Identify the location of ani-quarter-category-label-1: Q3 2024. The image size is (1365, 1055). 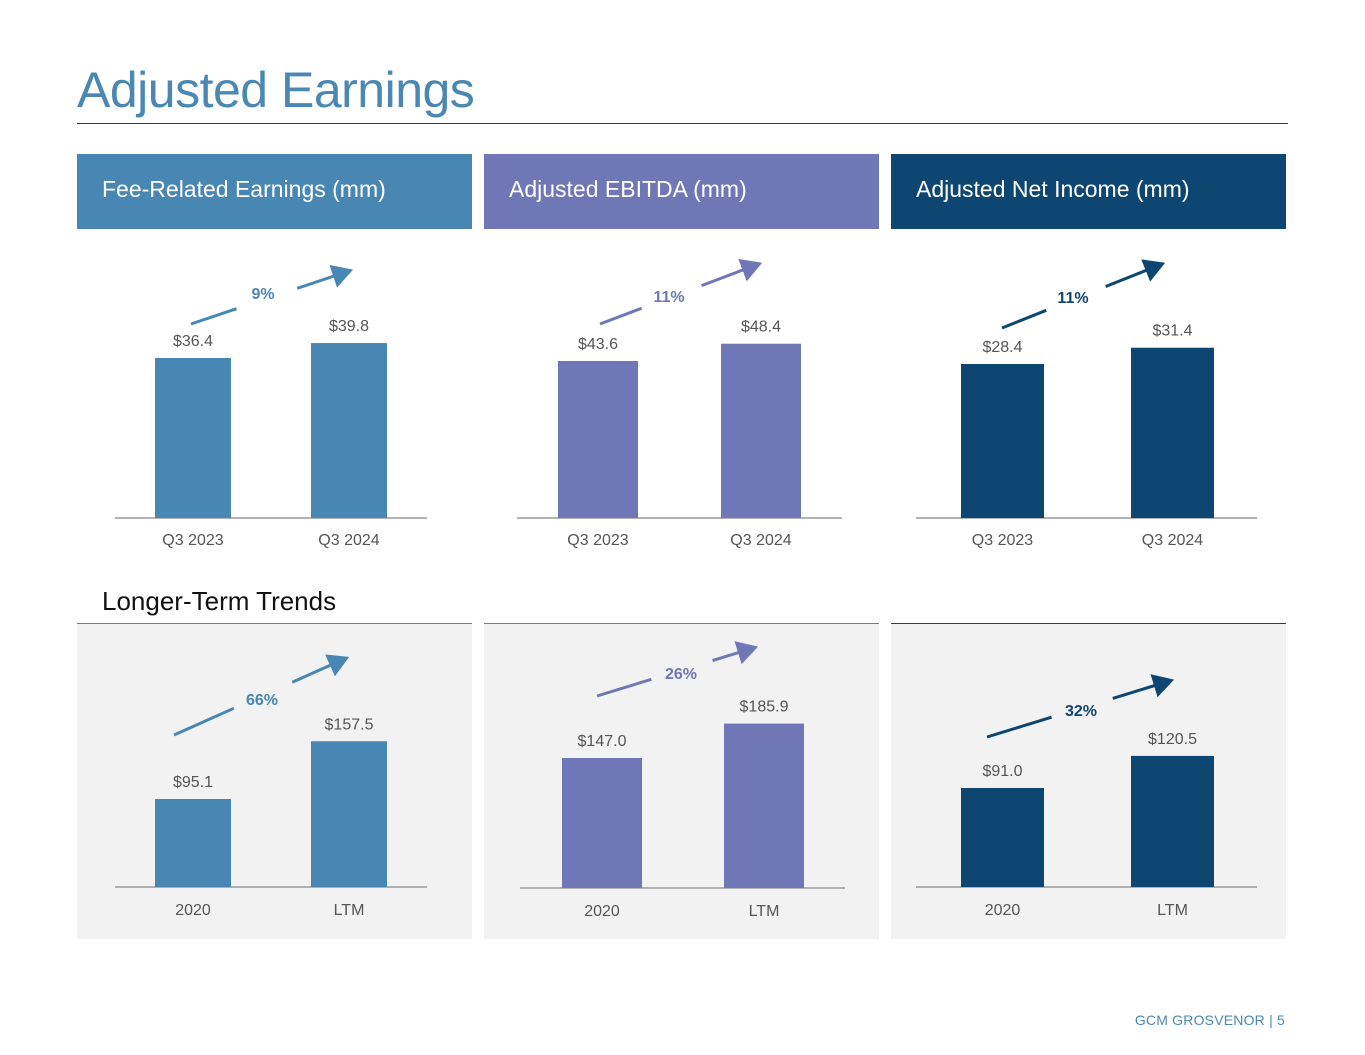
(1172, 540).